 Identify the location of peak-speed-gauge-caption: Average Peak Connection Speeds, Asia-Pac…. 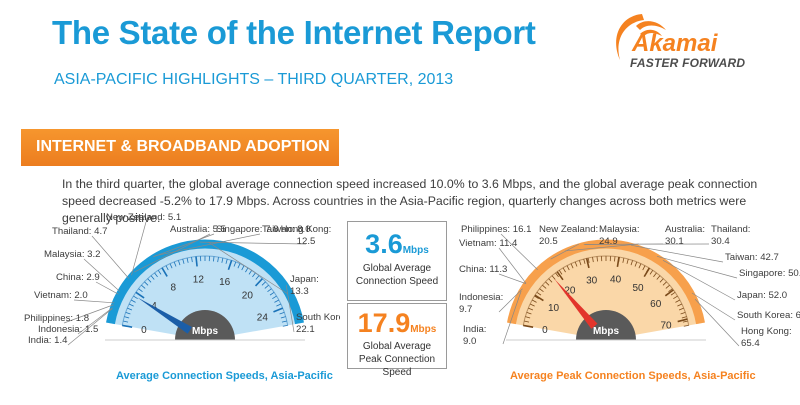
(633, 376).